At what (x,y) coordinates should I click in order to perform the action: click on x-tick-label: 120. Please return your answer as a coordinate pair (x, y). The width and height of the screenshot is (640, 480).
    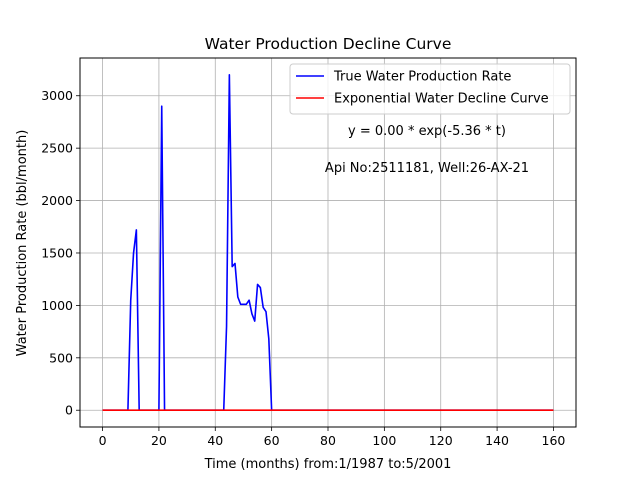
    Looking at the image, I should click on (441, 440).